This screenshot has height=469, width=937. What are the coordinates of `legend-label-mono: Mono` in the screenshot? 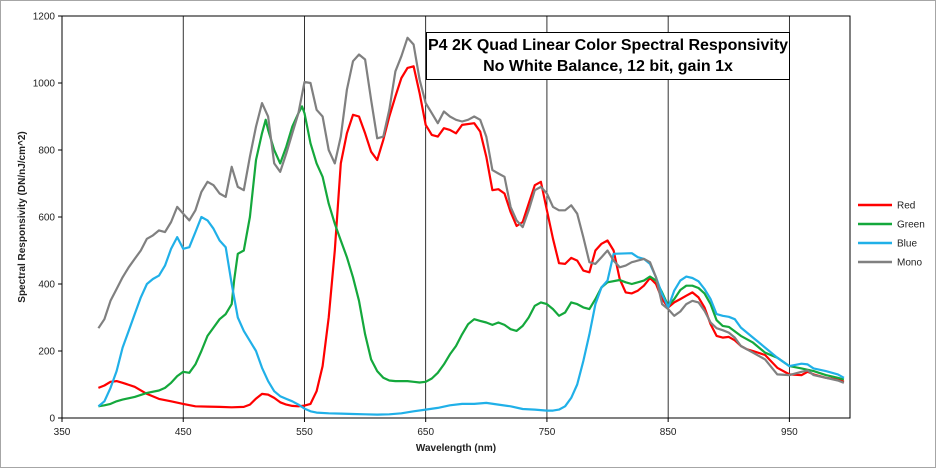 It's located at (909, 263).